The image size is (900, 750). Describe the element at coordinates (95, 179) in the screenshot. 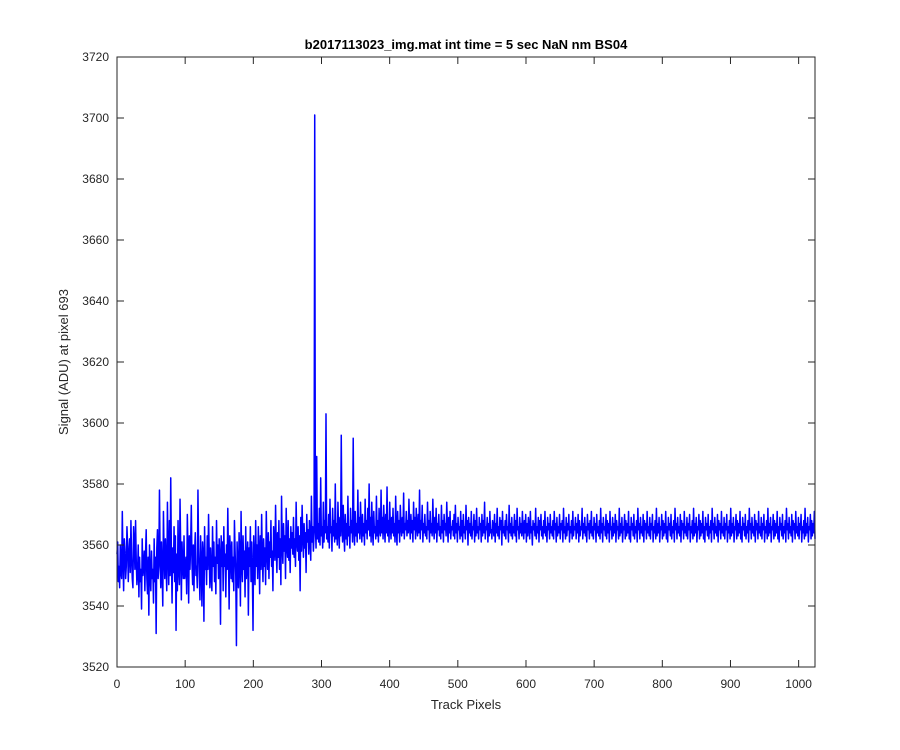

I see `y-tick-label: 3680` at that location.